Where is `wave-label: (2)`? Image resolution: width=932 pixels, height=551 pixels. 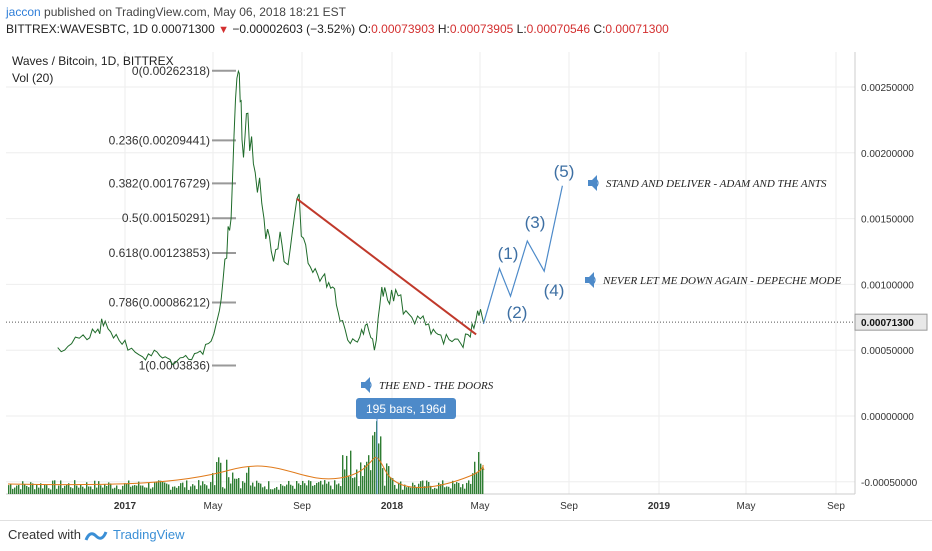 wave-label: (2) is located at coordinates (517, 312).